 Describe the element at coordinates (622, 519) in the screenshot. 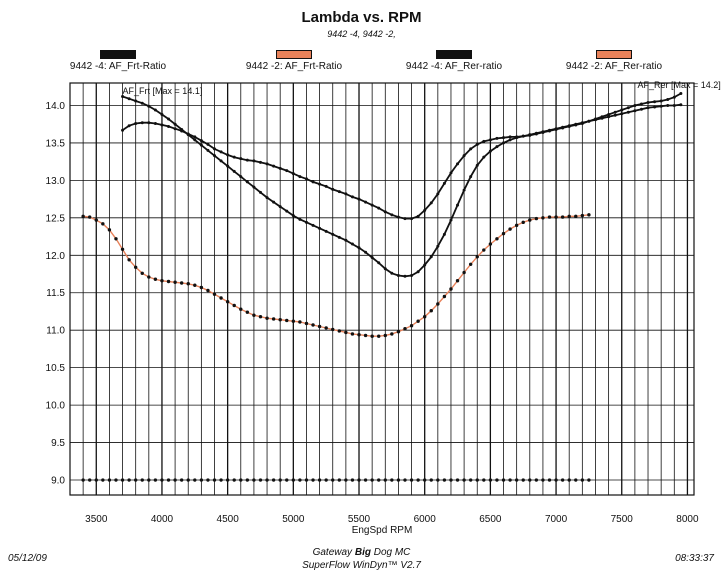

I see `x-tick-label: 7500` at that location.